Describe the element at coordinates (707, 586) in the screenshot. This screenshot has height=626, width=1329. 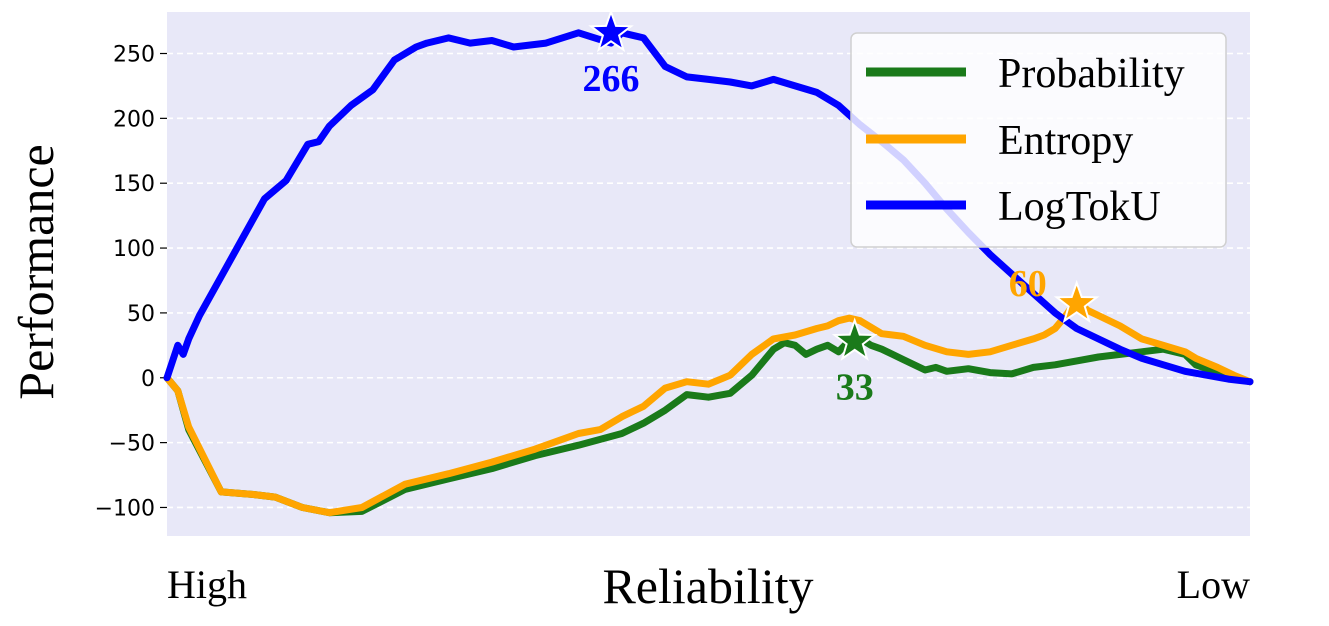
I see `x-axis-label: Reliability` at that location.